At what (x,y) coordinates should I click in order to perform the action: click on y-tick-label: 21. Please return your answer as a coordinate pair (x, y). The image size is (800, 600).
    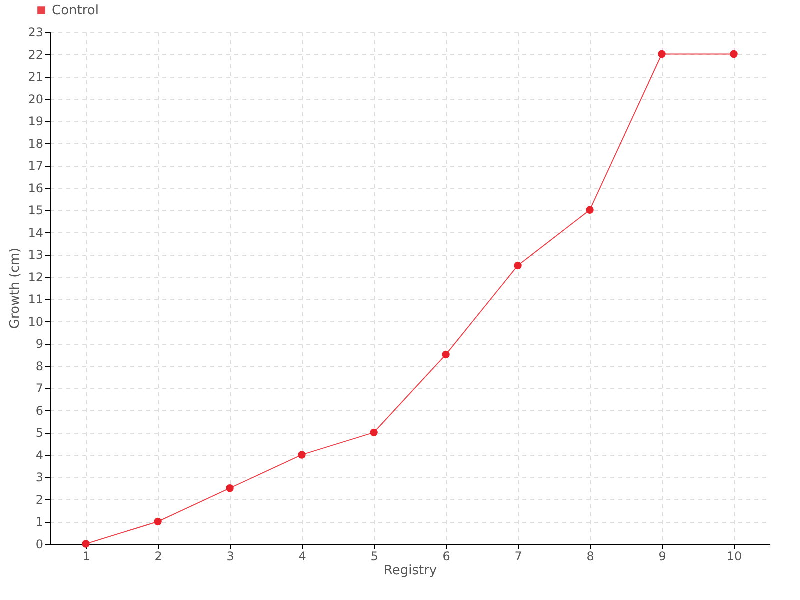
    Looking at the image, I should click on (36, 77).